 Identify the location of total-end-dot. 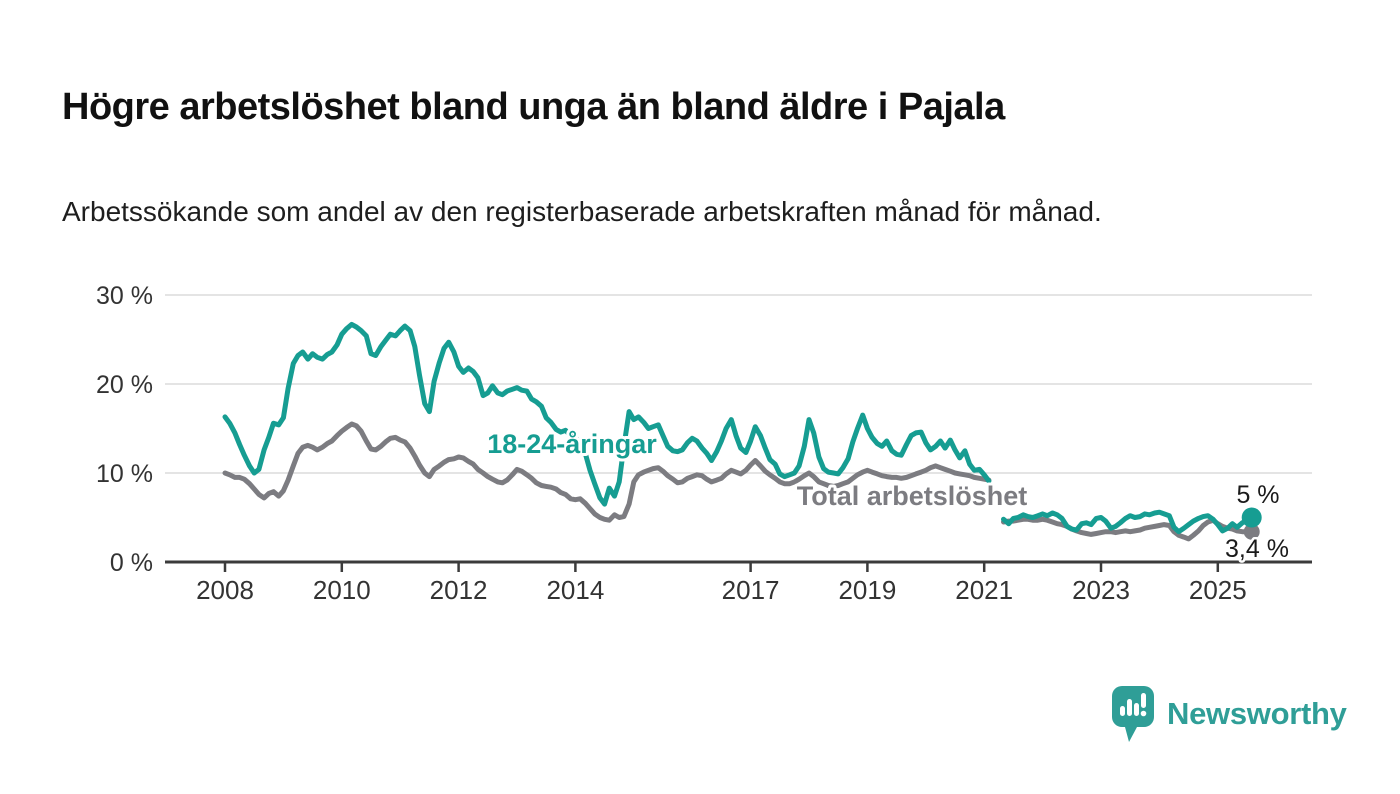
(1251, 531).